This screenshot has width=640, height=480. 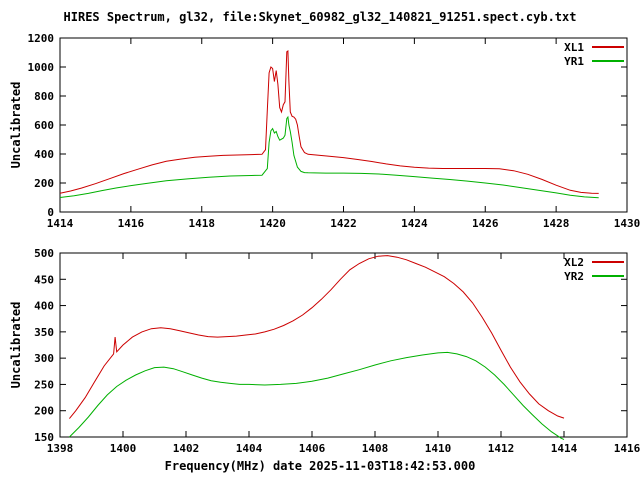 I want to click on x-tick-label: 1410, so click(x=438, y=448).